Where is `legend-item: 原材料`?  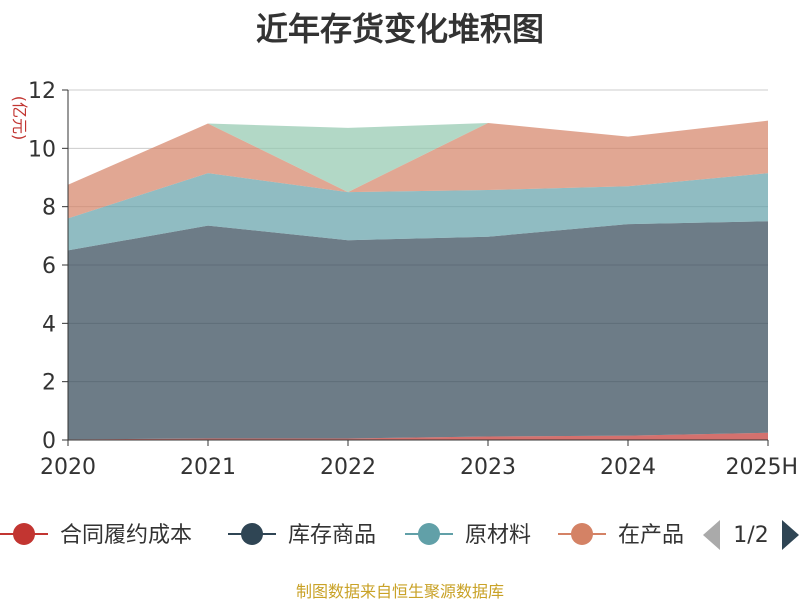 legend-item: 原材料 is located at coordinates (468, 535).